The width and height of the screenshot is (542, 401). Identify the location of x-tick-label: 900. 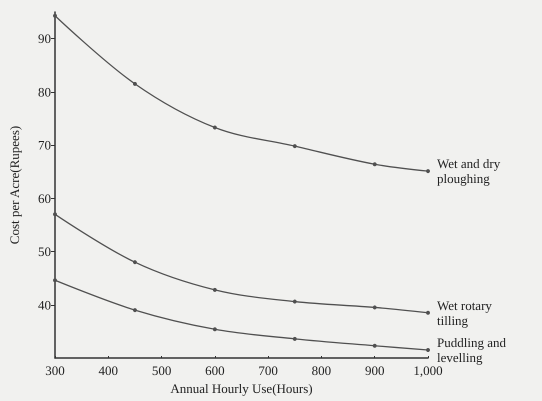
(374, 370).